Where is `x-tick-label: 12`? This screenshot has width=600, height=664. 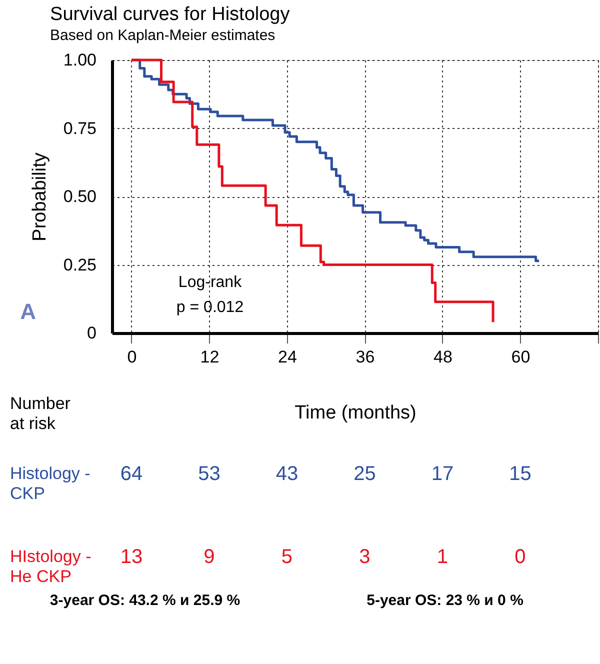 x-tick-label: 12 is located at coordinates (210, 357).